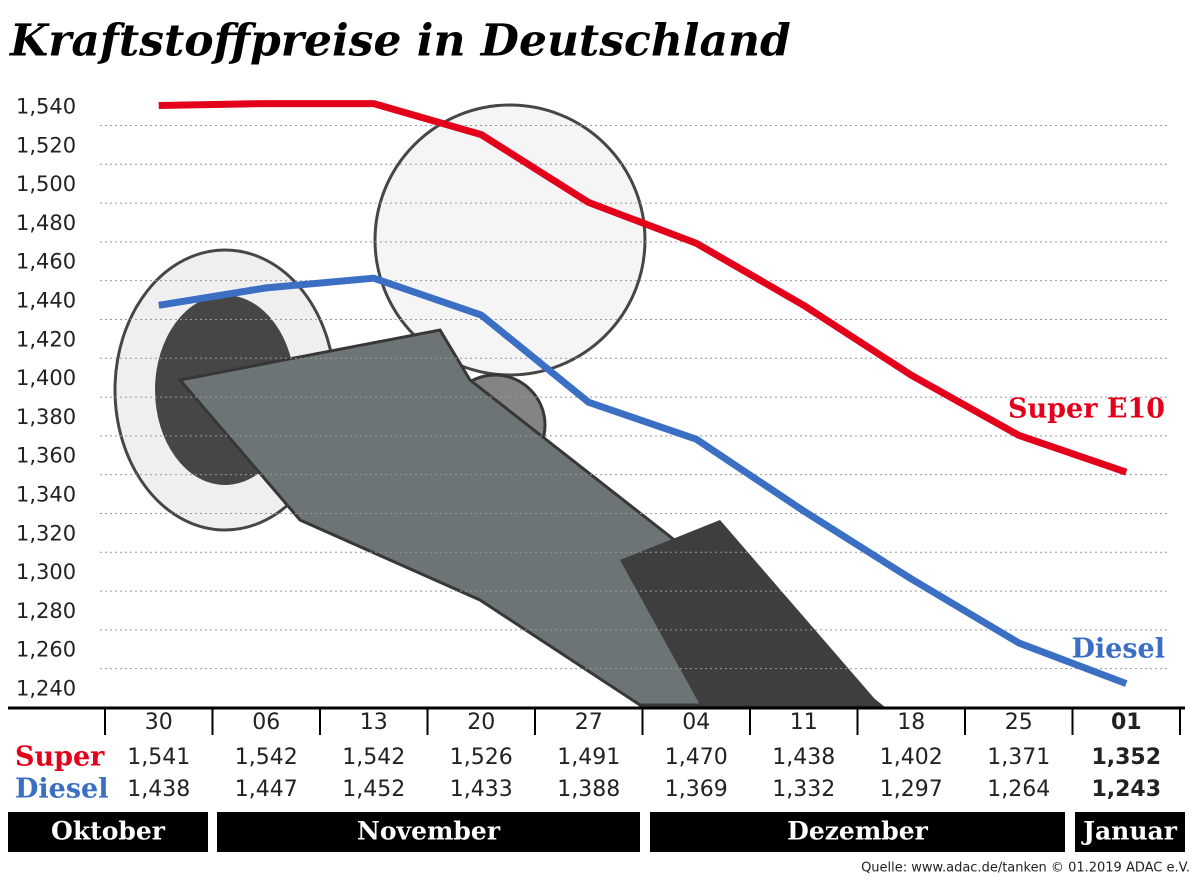  I want to click on y-tick-label: 1,300, so click(46, 572).